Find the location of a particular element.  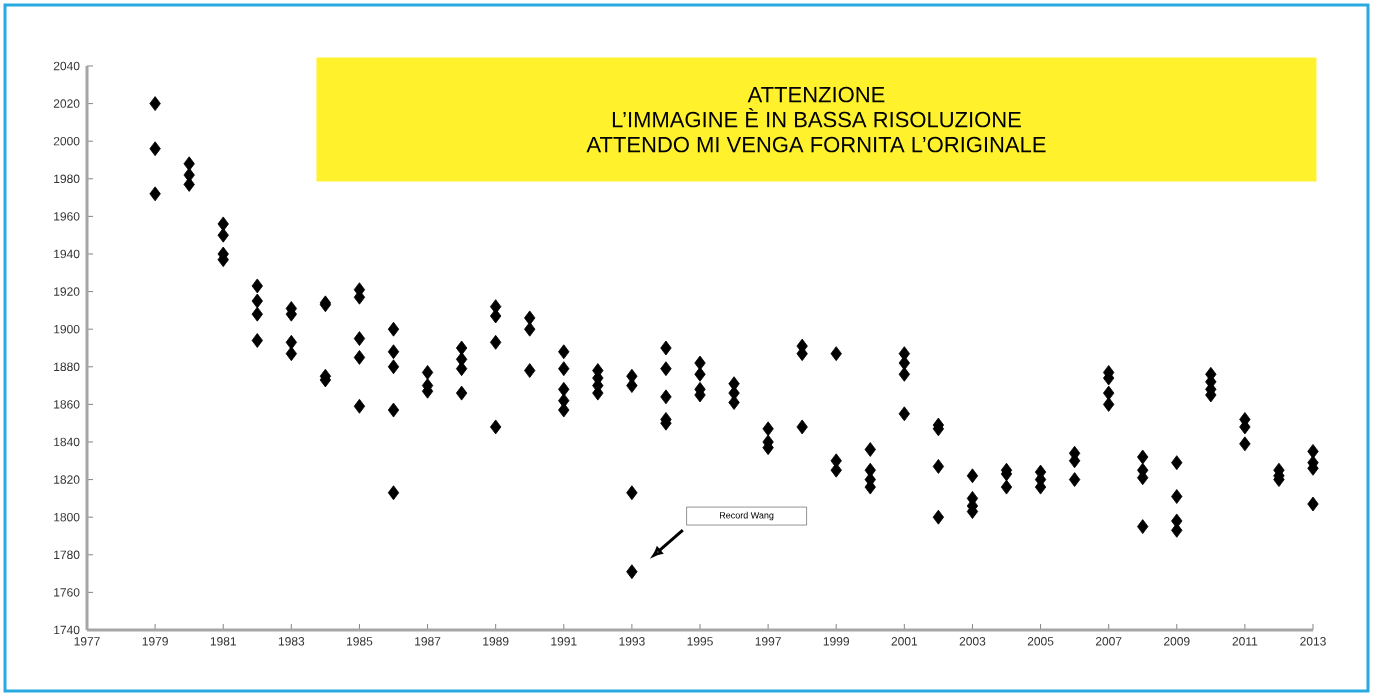

y-tick-label: 2020 is located at coordinates (66, 103).